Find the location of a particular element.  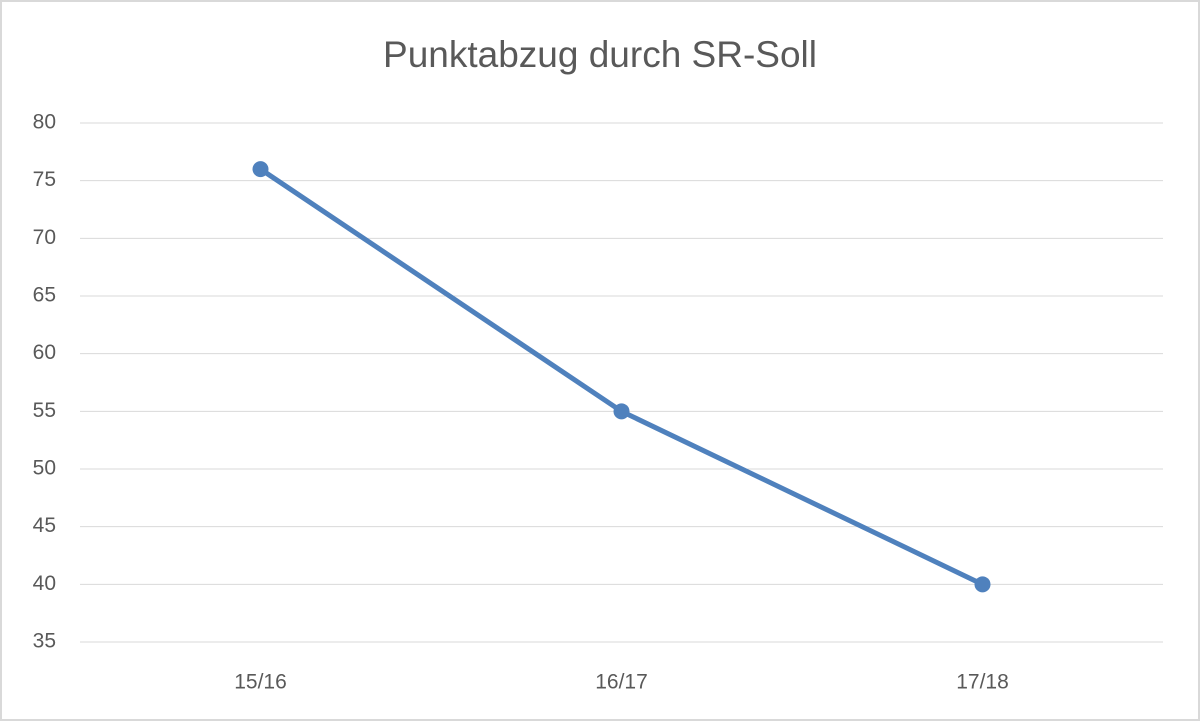

x-tick-label: 15/16 is located at coordinates (260, 682).